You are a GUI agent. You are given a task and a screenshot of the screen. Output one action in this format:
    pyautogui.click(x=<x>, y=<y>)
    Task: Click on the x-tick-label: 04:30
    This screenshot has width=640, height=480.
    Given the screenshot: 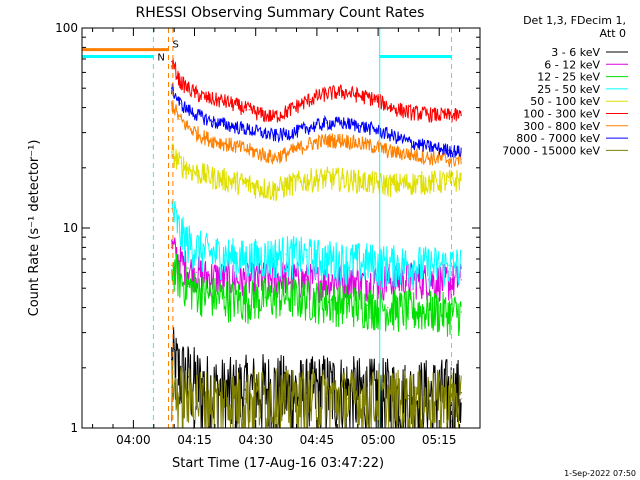 What is the action you would take?
    pyautogui.click(x=255, y=440)
    